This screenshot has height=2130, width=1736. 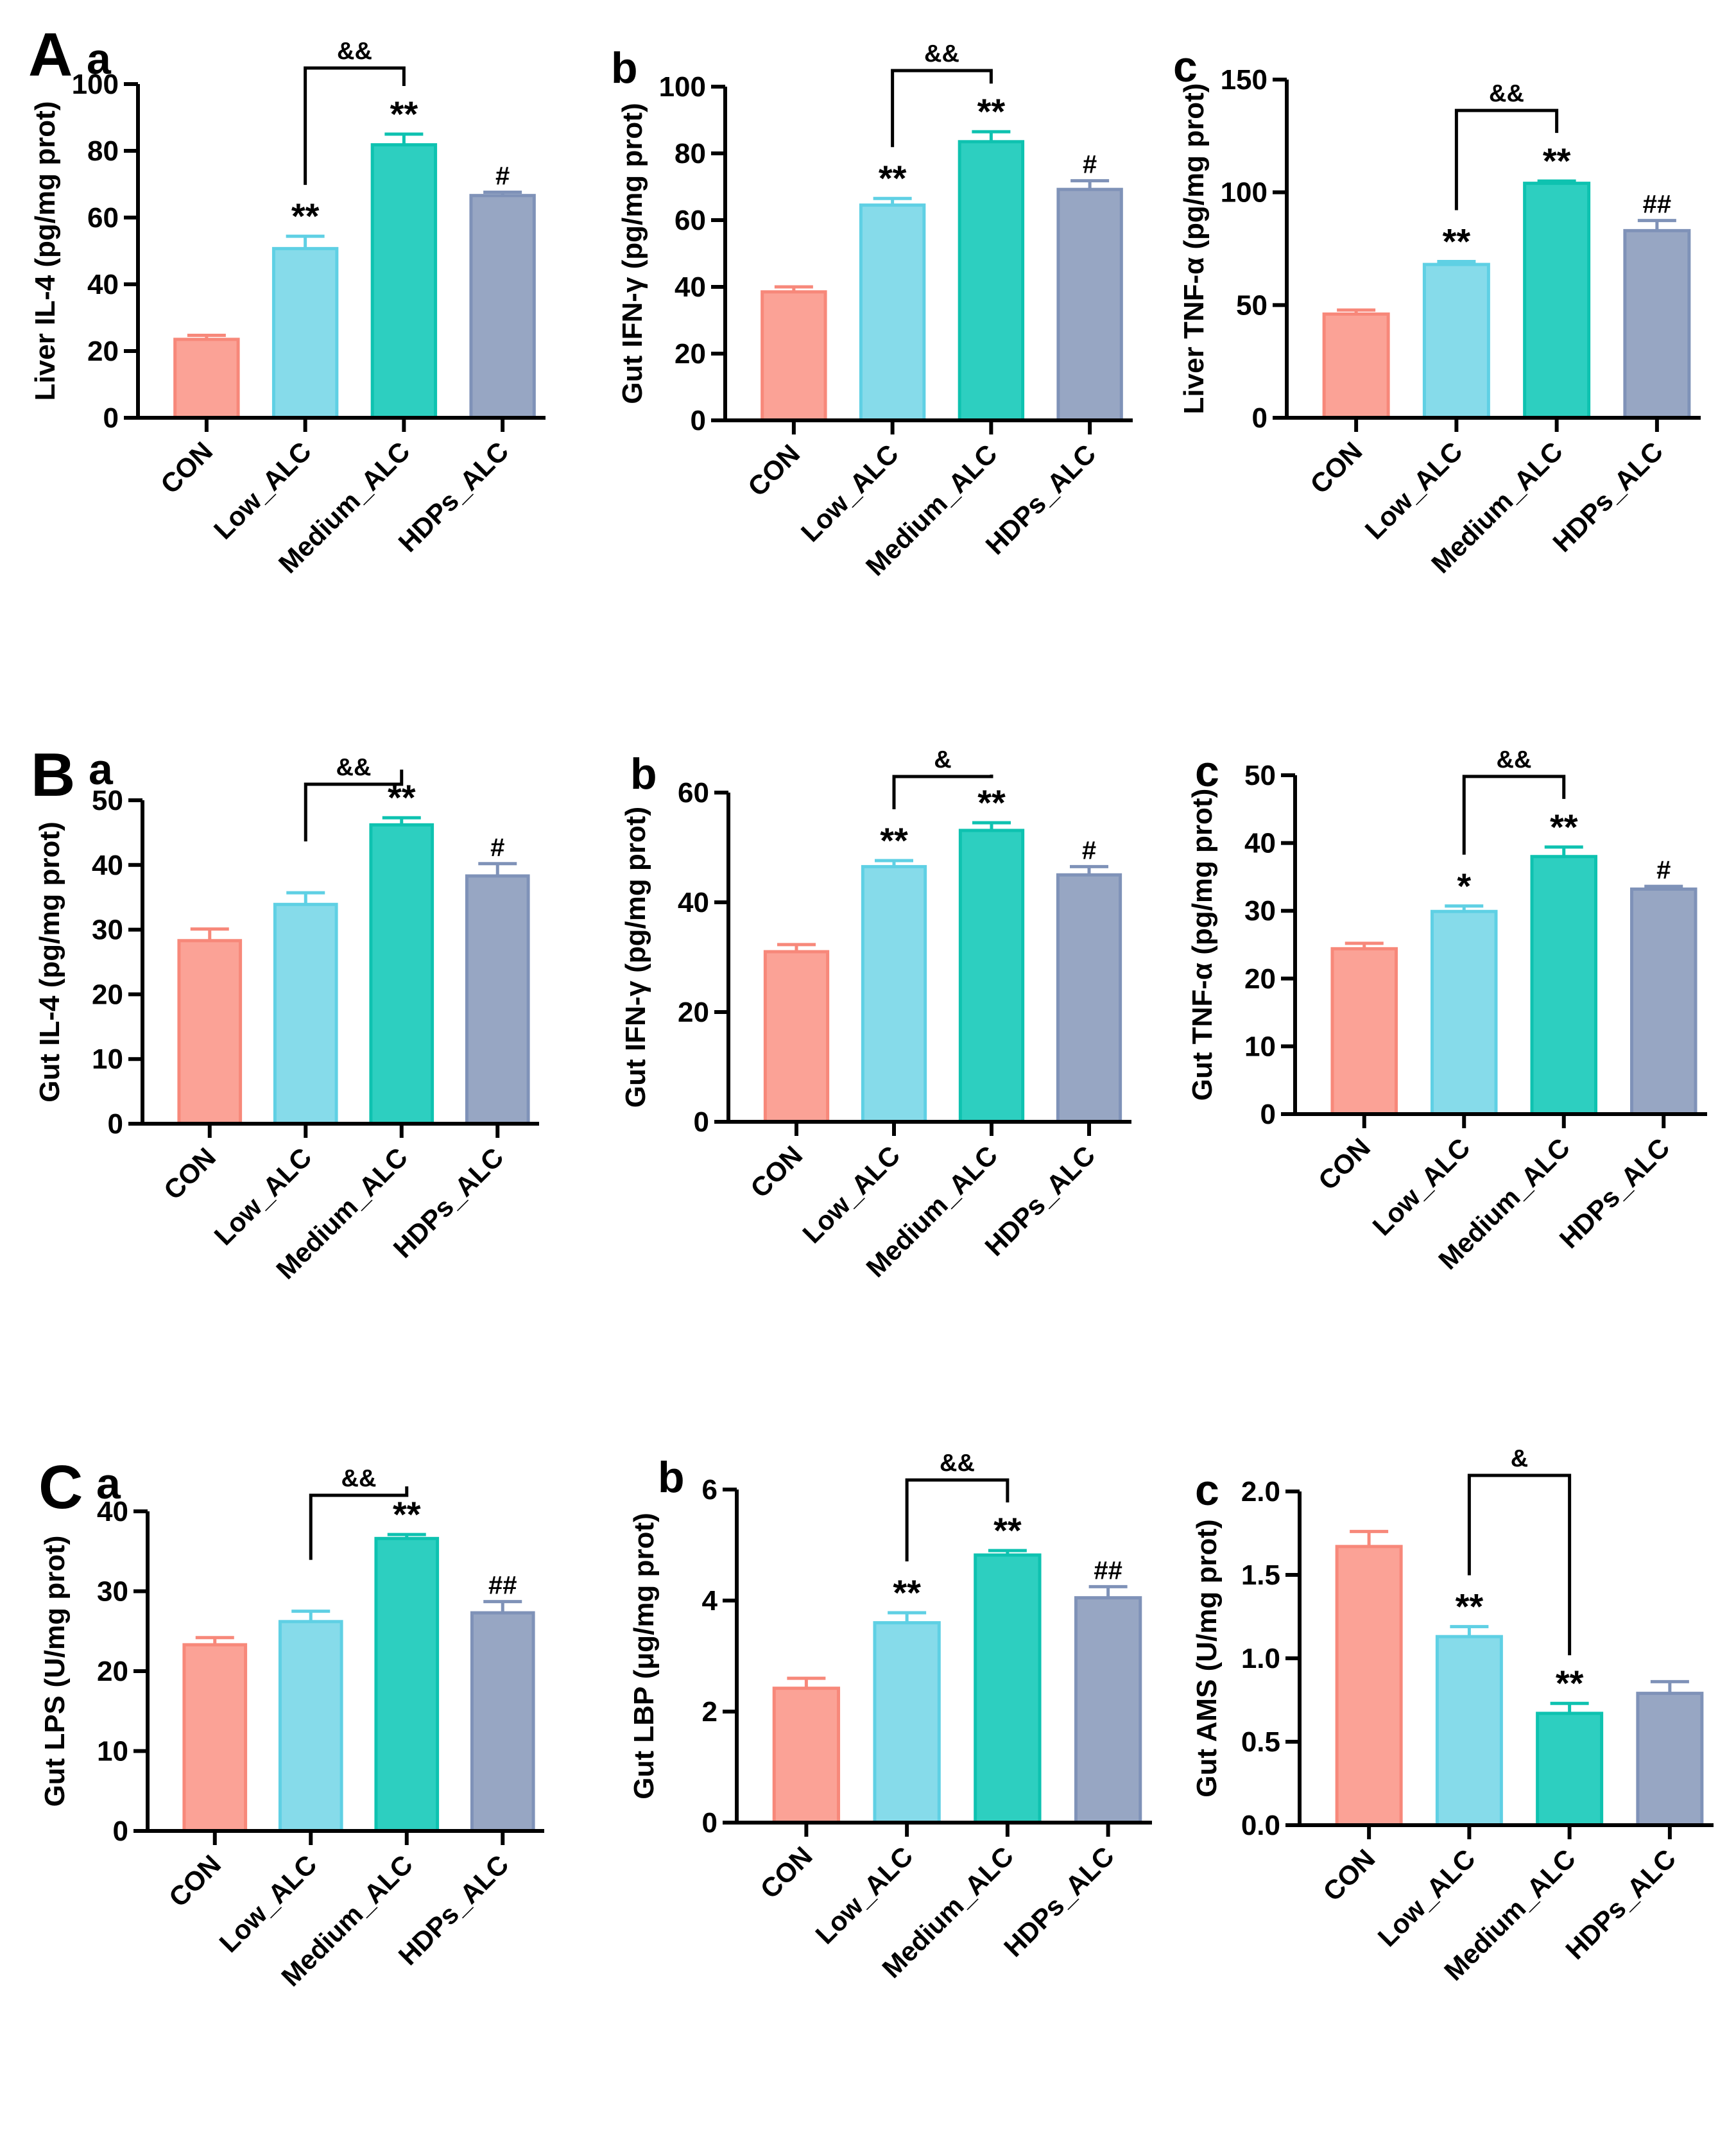 What do you see at coordinates (635, 957) in the screenshot?
I see `y-axis-title: Gut IFN-γ (pg/mg prot)` at bounding box center [635, 957].